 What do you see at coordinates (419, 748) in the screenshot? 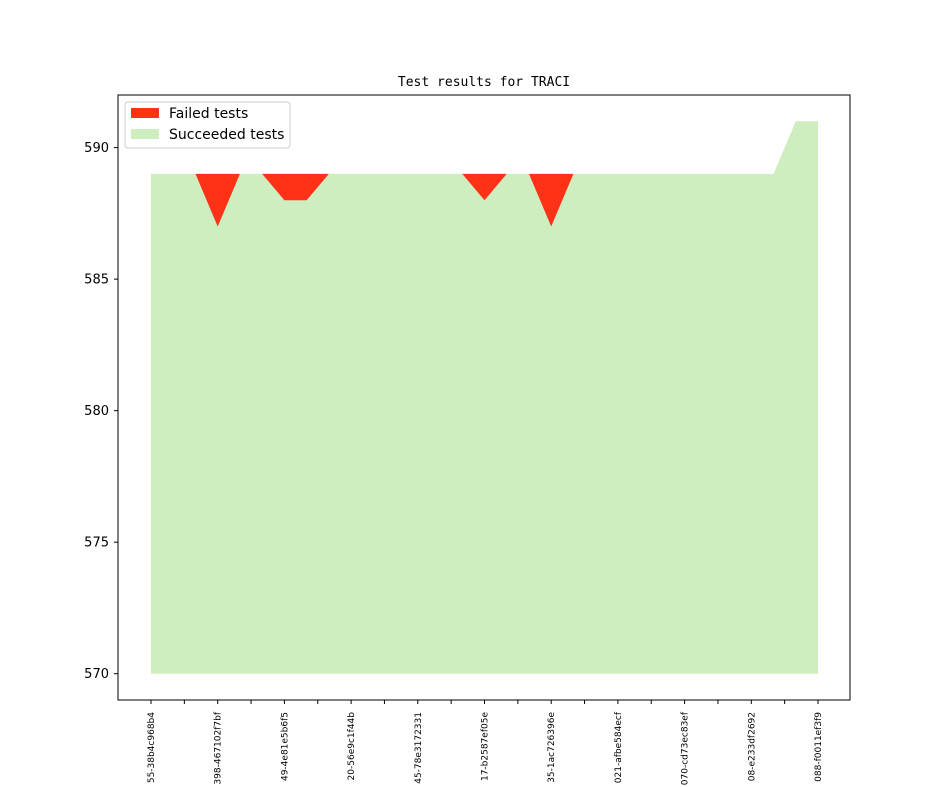
I see `x-tick-label: 45-78e3172331` at bounding box center [419, 748].